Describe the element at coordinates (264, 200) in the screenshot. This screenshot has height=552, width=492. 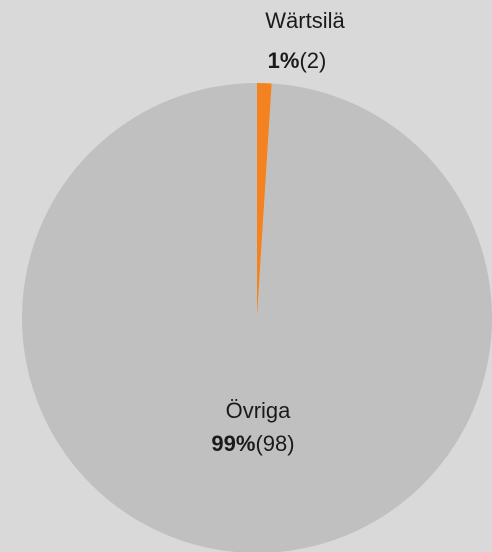
I see `pie-slice` at that location.